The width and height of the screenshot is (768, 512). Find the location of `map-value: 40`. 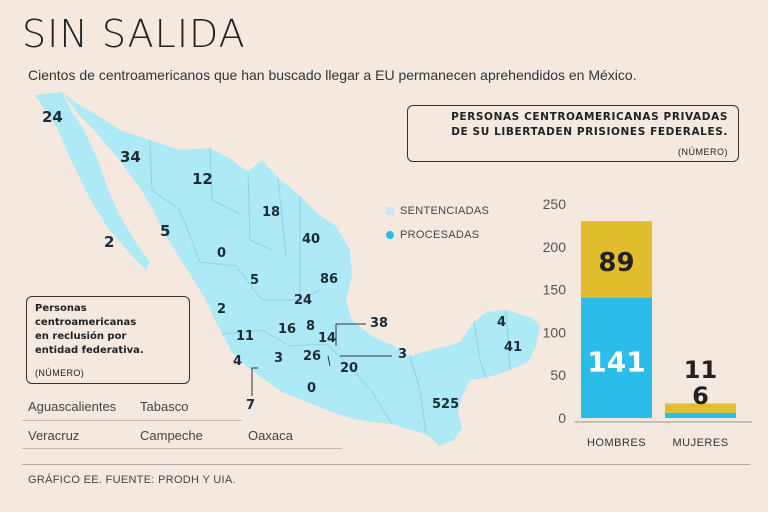

map-value: 40 is located at coordinates (311, 239).